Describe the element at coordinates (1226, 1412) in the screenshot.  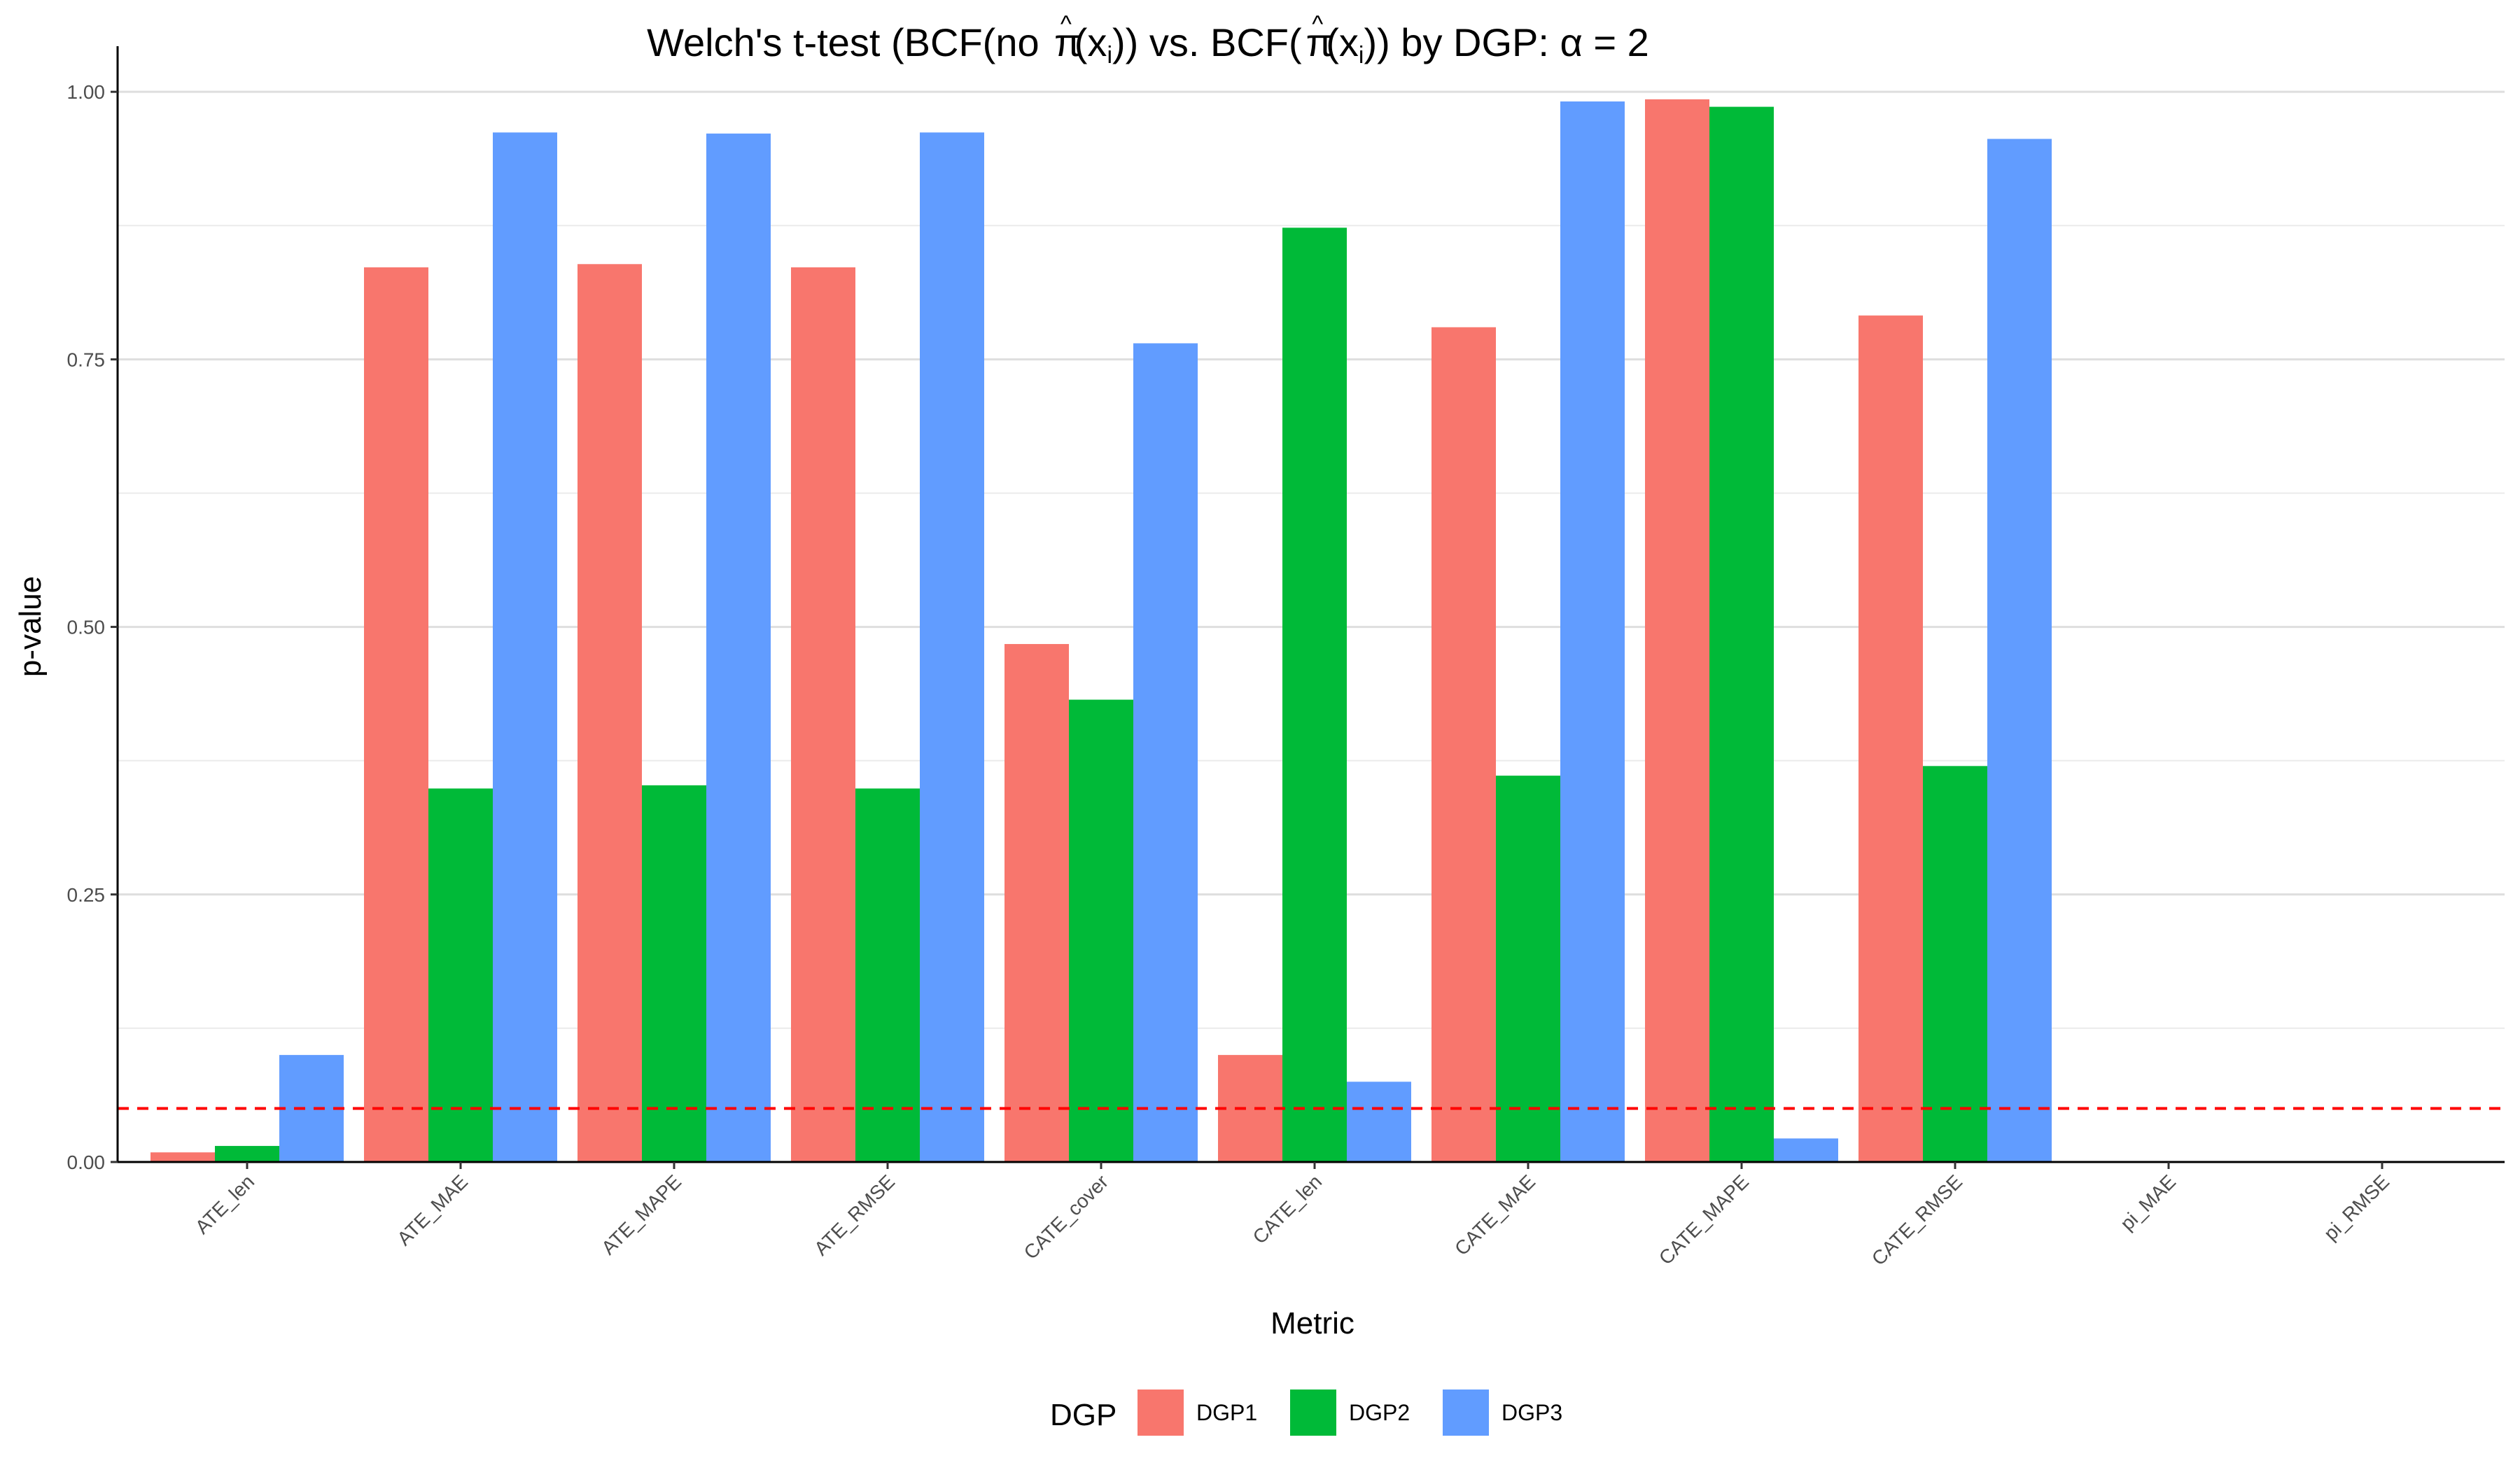
I see `legend-label-dgp1: DGP1` at that location.